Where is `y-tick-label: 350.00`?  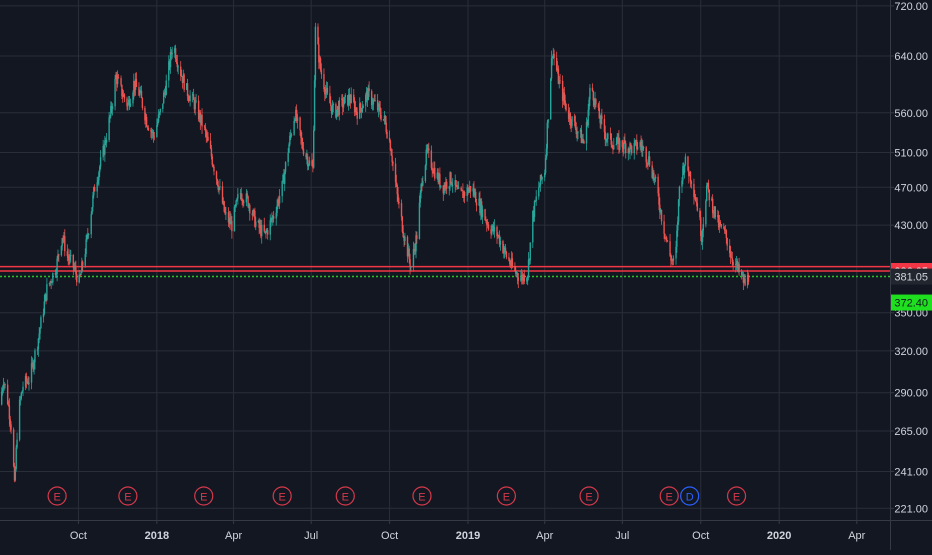
y-tick-label: 350.00 is located at coordinates (911, 314).